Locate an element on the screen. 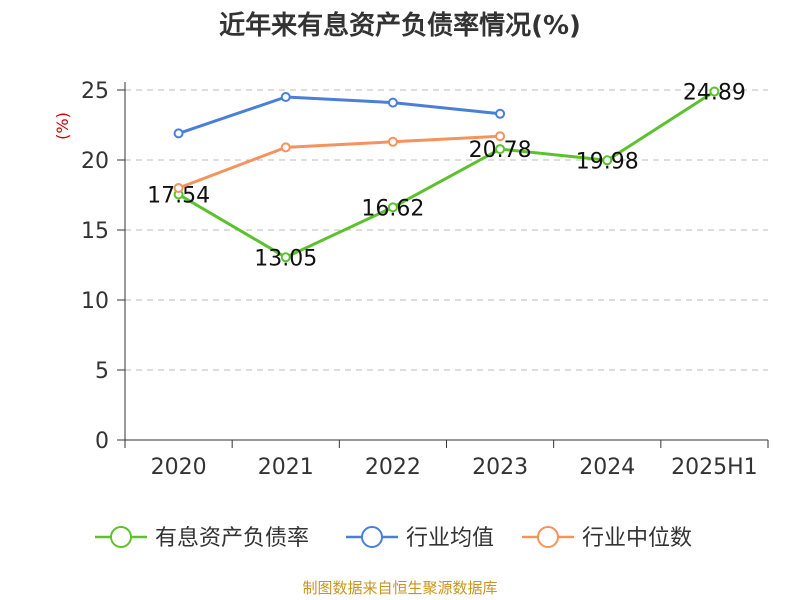 Image resolution: width=800 pixels, height=600 pixels. x-tick-label: 2020 is located at coordinates (179, 467).